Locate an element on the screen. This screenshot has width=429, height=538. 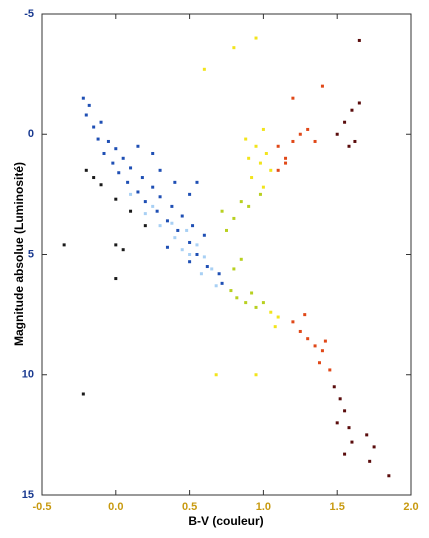
x-axis-label: B-V (couleur) is located at coordinates (225, 521).